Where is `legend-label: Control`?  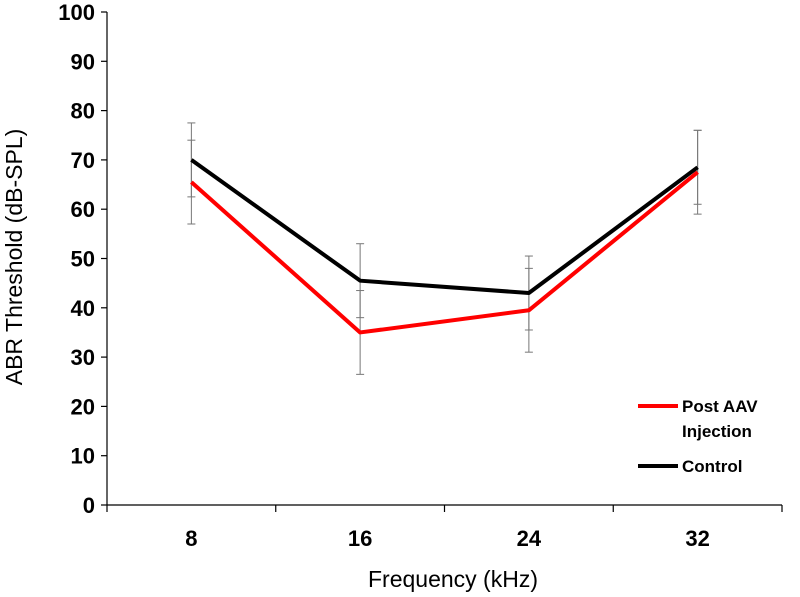
legend-label: Control is located at coordinates (712, 466).